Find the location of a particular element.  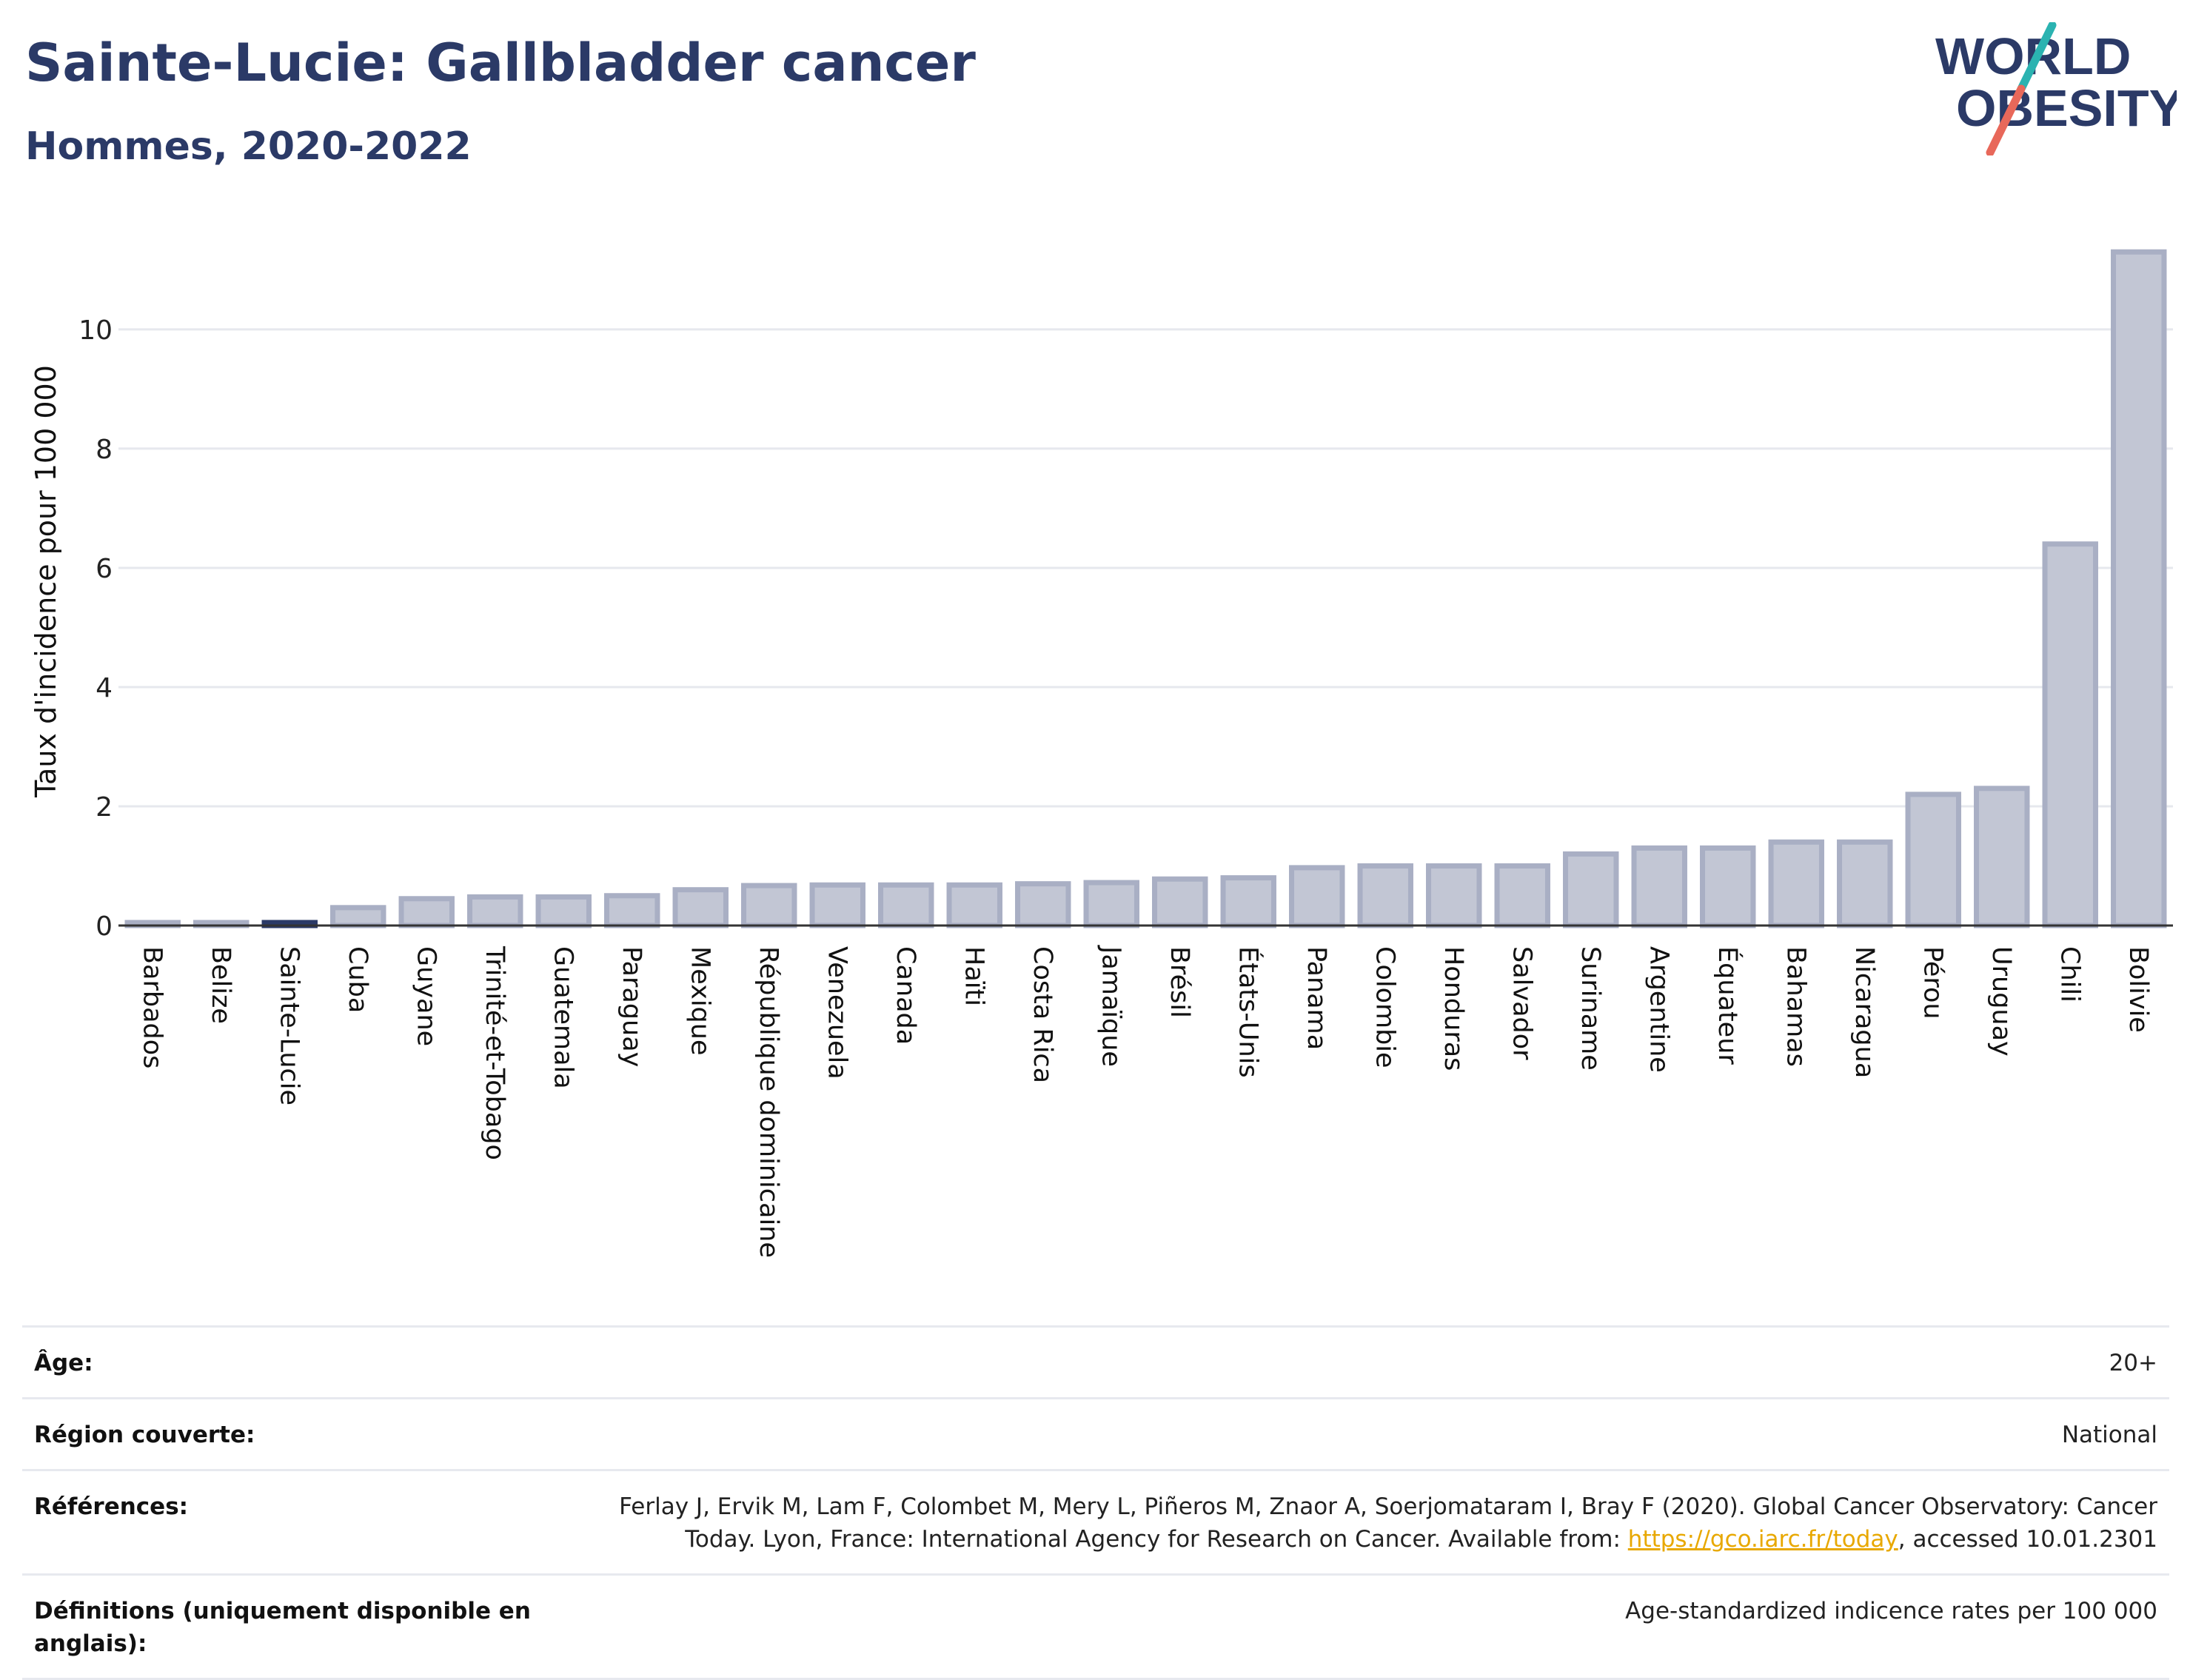

meta-label-age: Âge: is located at coordinates (63, 1363).